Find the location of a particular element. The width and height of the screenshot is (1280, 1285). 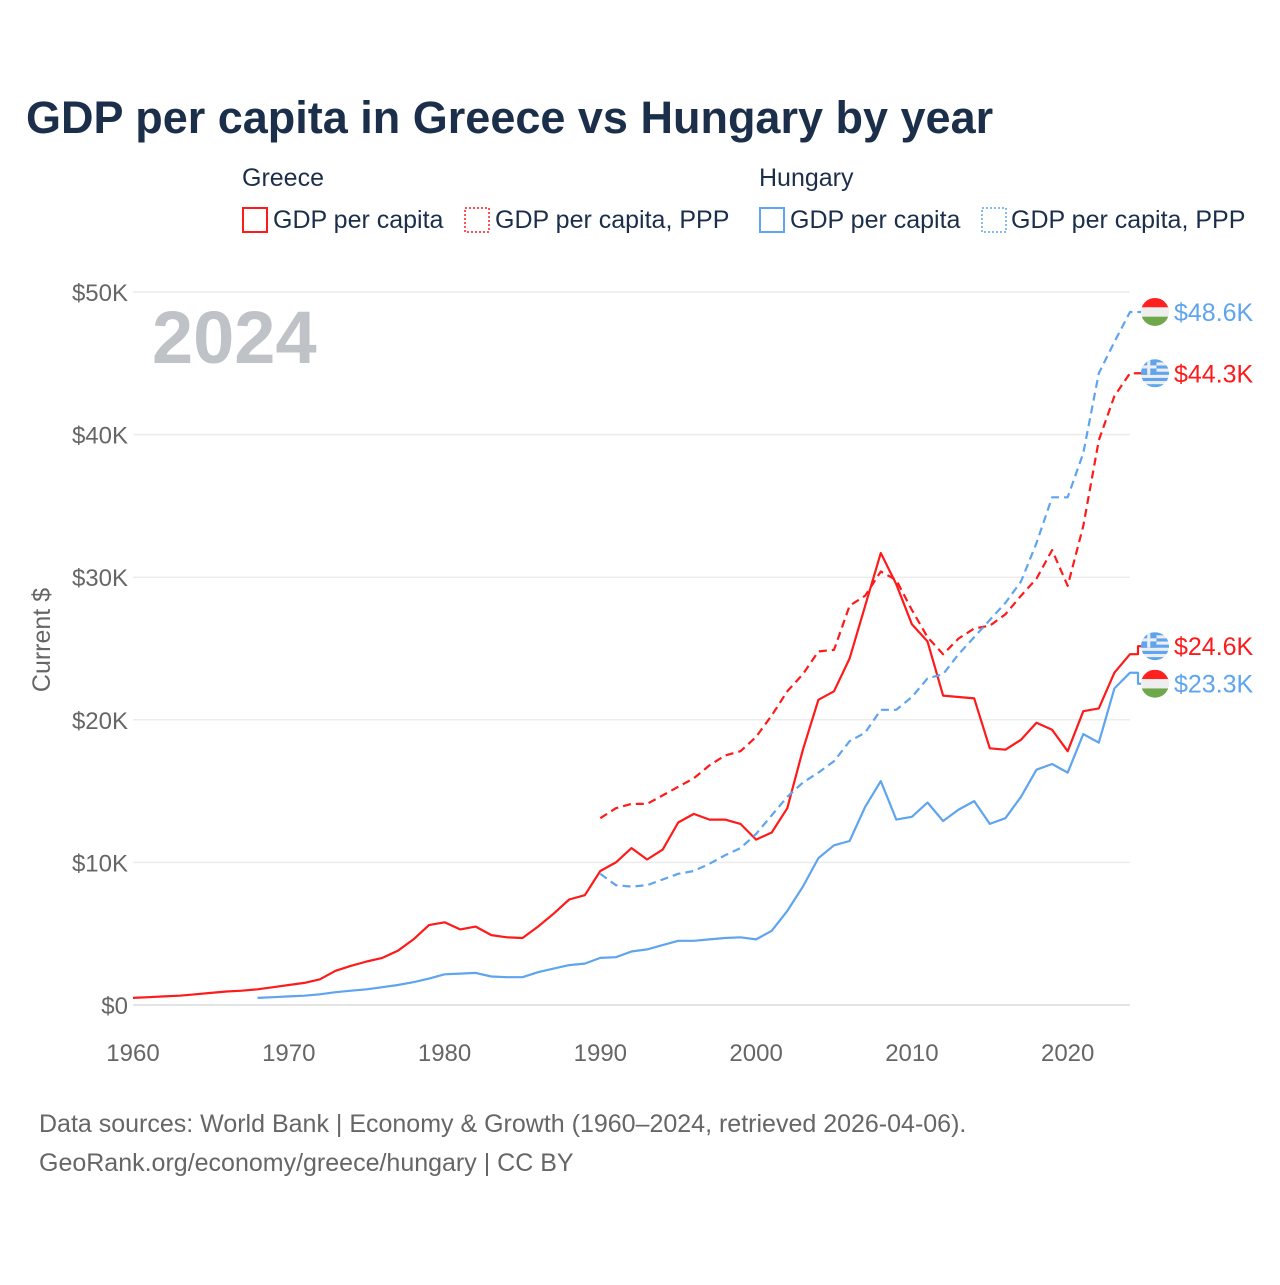

x-tick-label: 1960 is located at coordinates (132, 1053).